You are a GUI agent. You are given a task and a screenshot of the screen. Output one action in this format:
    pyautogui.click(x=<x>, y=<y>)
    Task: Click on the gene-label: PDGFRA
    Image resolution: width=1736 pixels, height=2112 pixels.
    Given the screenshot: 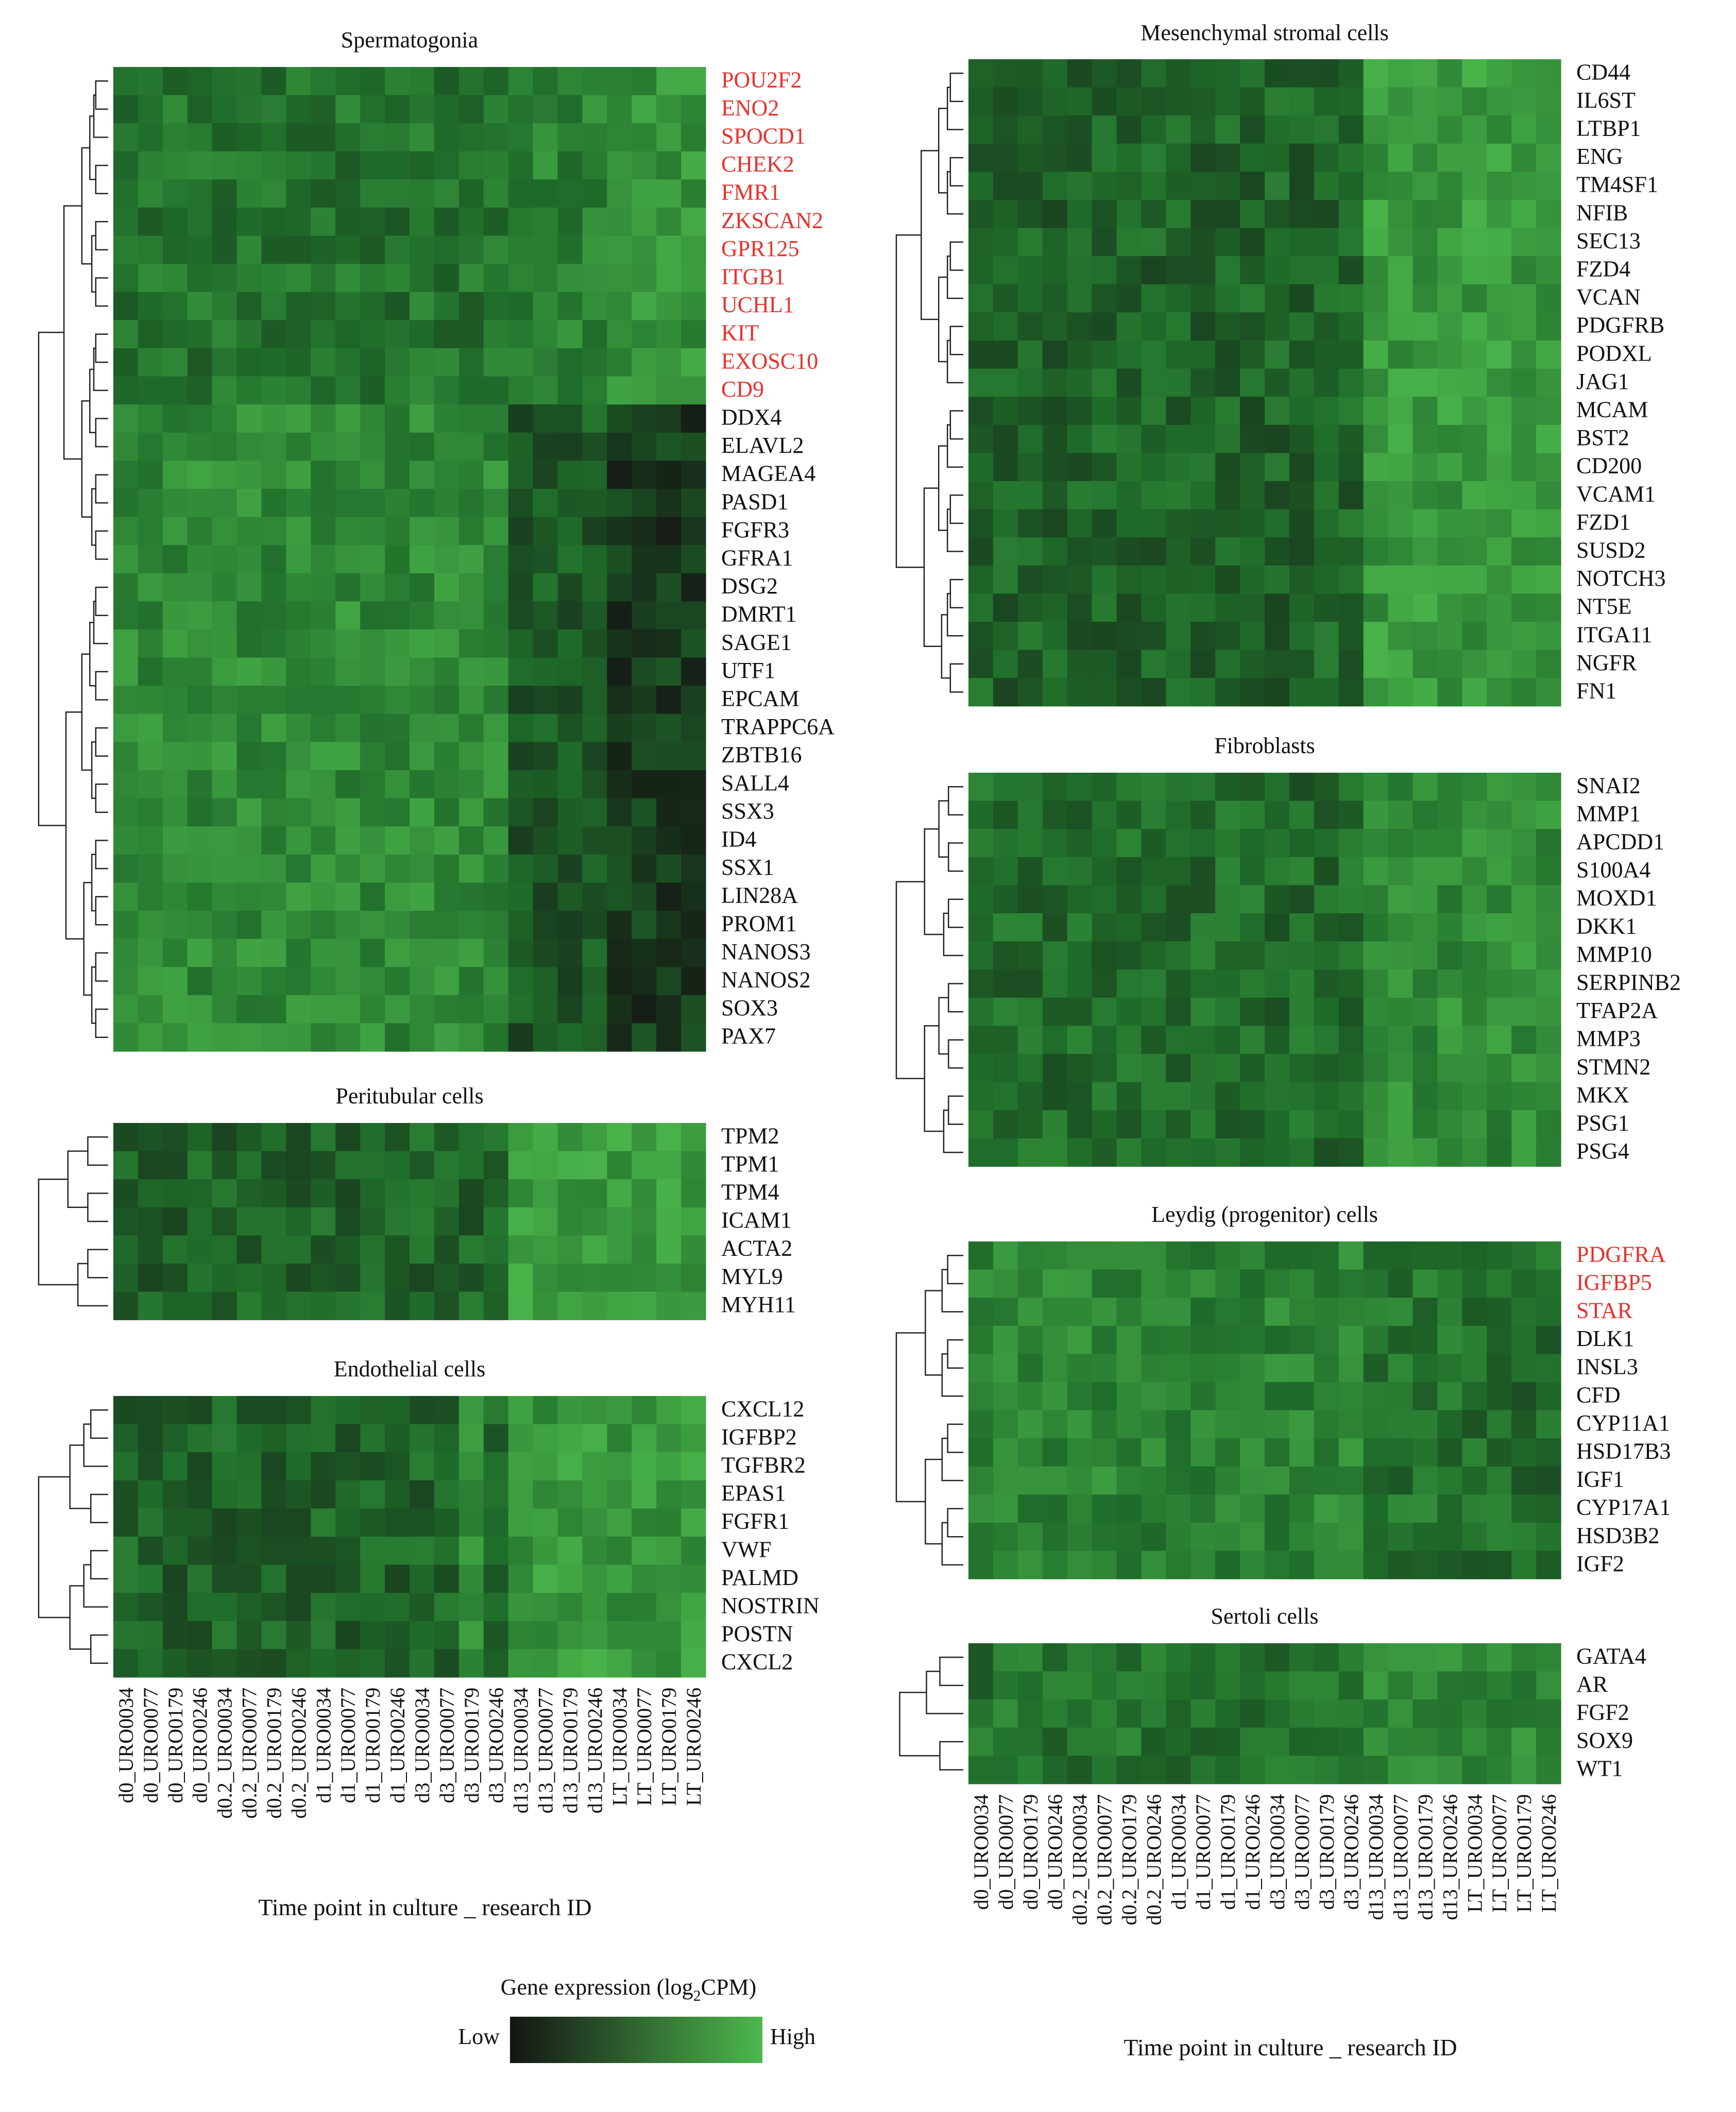 What is the action you would take?
    pyautogui.click(x=1621, y=1254)
    